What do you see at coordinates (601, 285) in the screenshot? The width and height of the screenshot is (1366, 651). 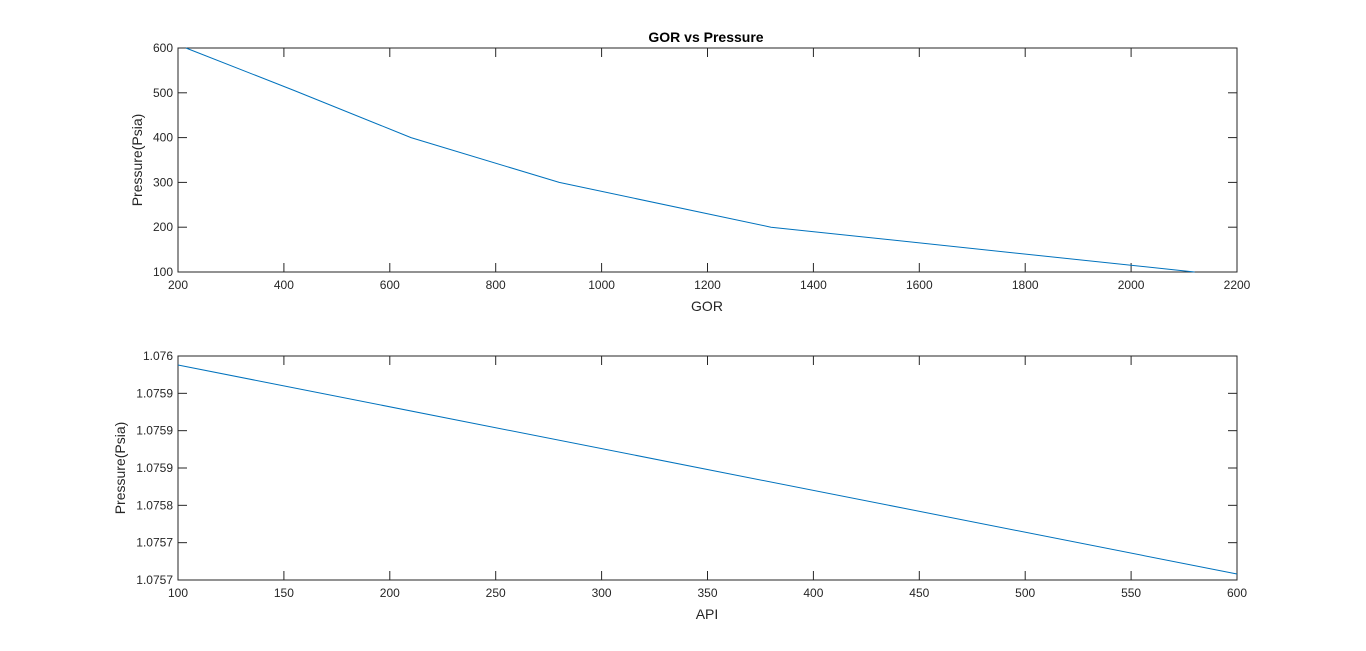 I see `x-tick-label: 1000` at bounding box center [601, 285].